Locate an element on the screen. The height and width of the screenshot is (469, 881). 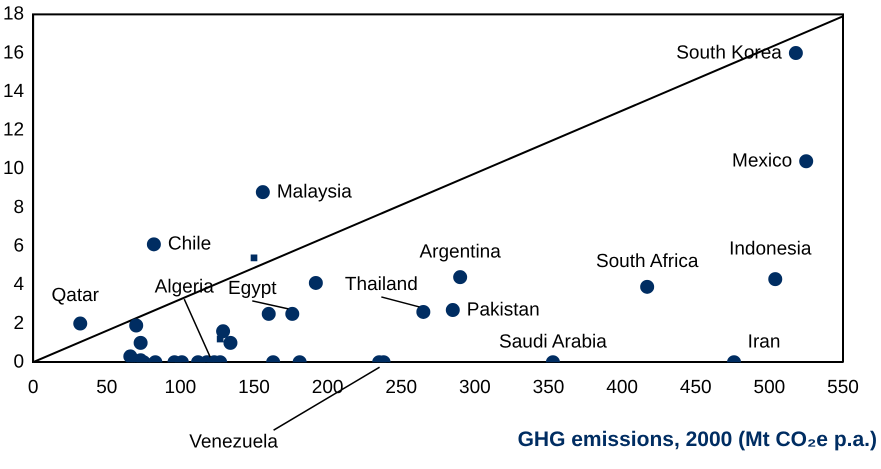
annotation: Thailand is located at coordinates (381, 285).